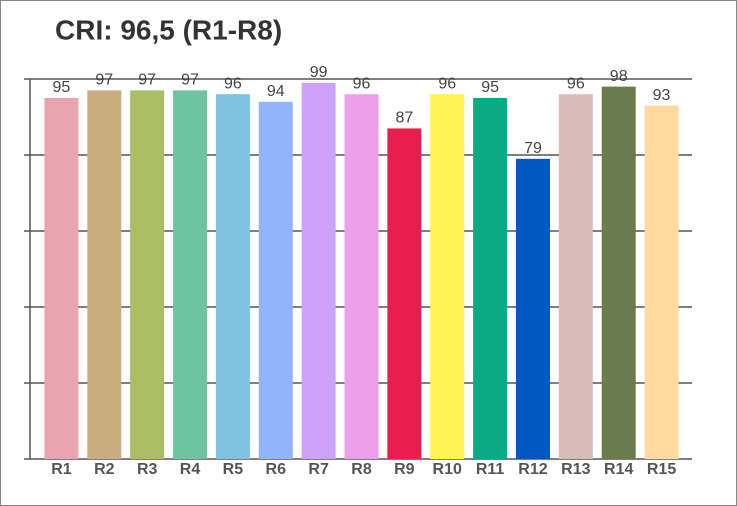 The image size is (737, 506). What do you see at coordinates (147, 469) in the screenshot?
I see `x-tick-label: R3` at bounding box center [147, 469].